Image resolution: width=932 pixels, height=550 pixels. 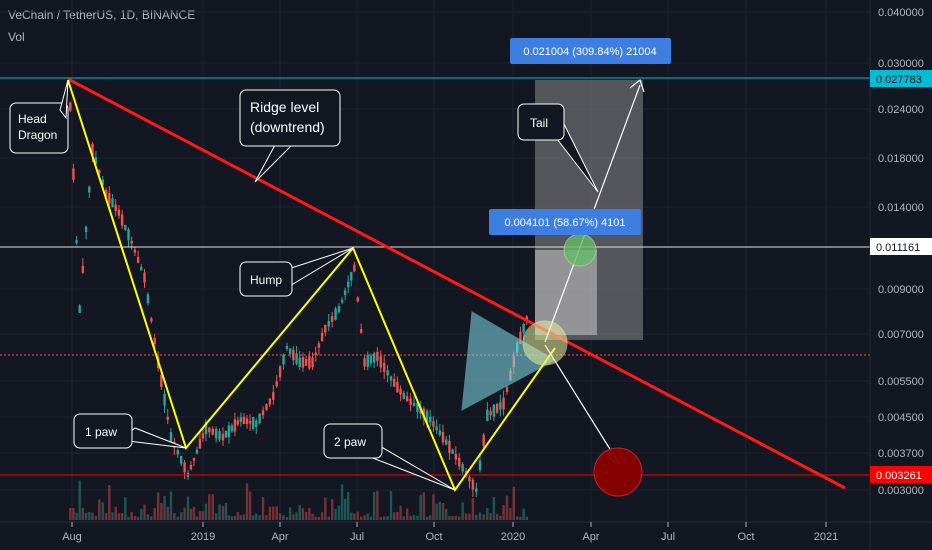 I want to click on callout-text: Ridge level, so click(x=284, y=107).